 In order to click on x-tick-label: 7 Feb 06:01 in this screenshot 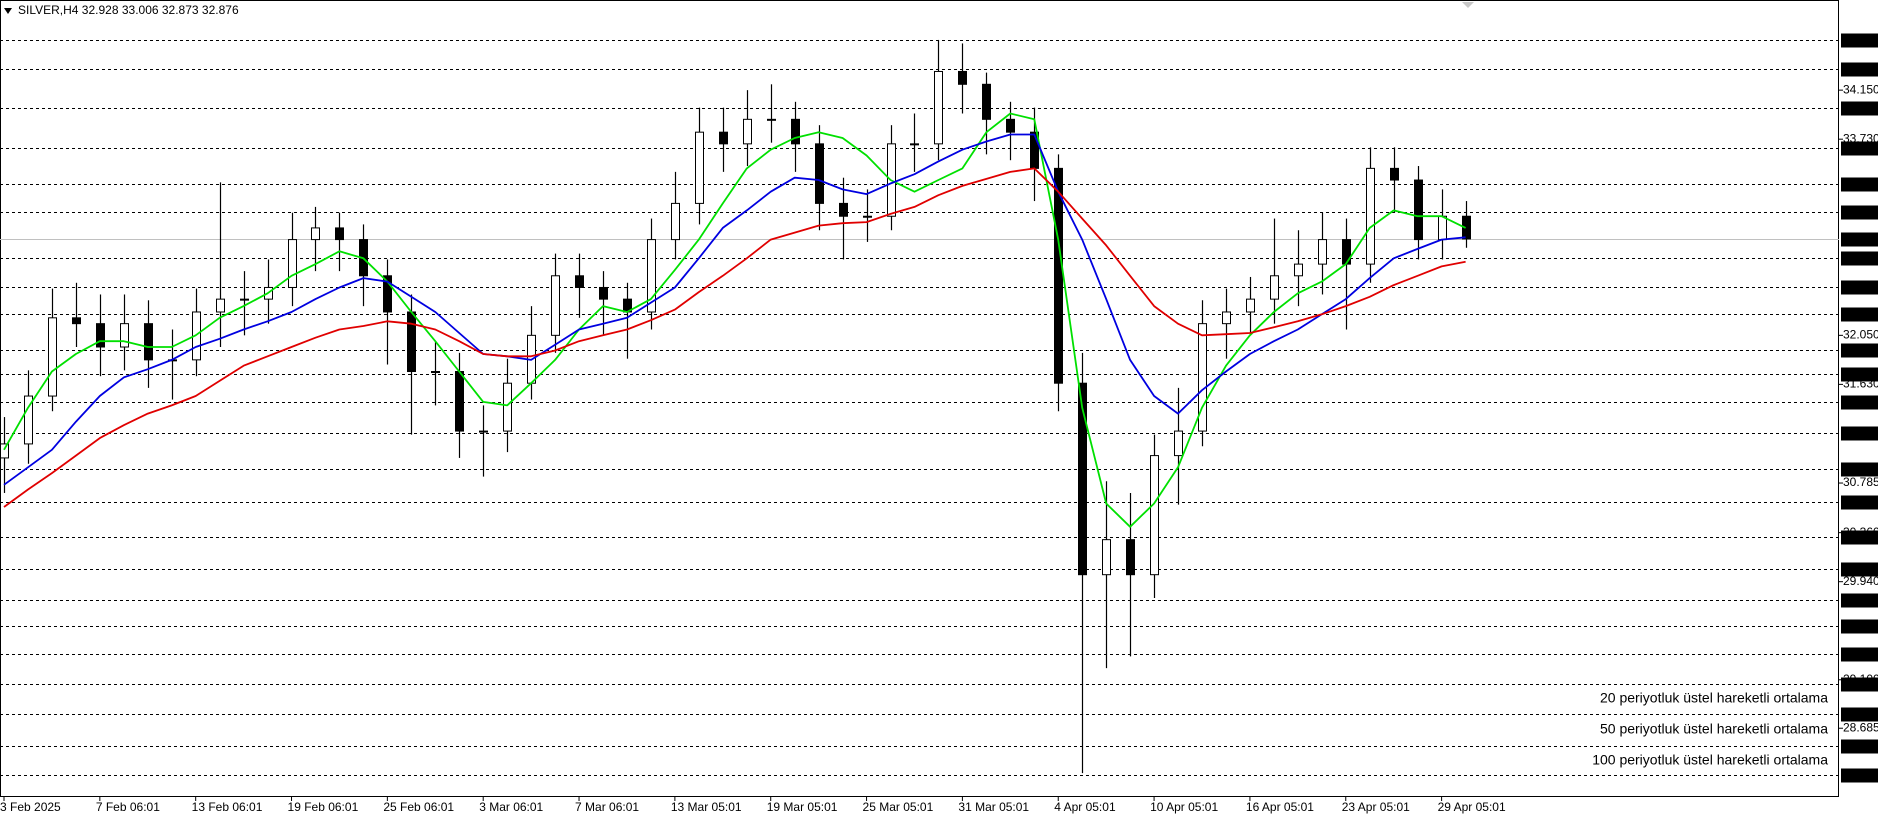, I will do `click(128, 807)`.